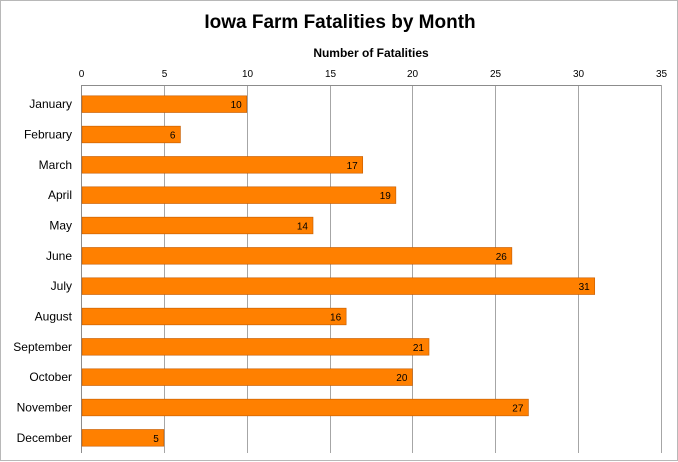  Describe the element at coordinates (373, 74) in the screenshot. I see `x-axis-ticks: 0 5 10 15 20 25 30 35` at that location.